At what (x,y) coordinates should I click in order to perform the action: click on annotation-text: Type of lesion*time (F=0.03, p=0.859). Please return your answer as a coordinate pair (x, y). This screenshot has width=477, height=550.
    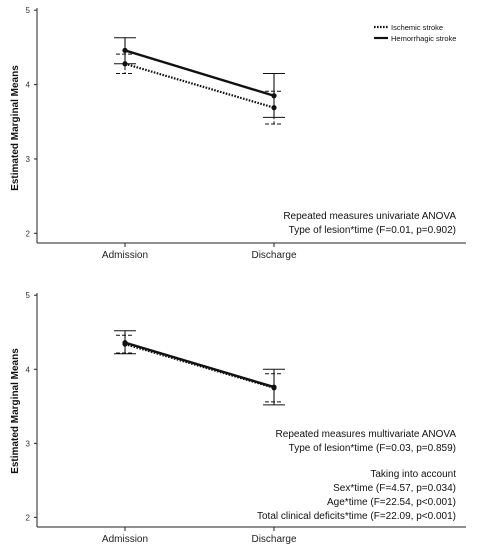
    Looking at the image, I should click on (372, 448).